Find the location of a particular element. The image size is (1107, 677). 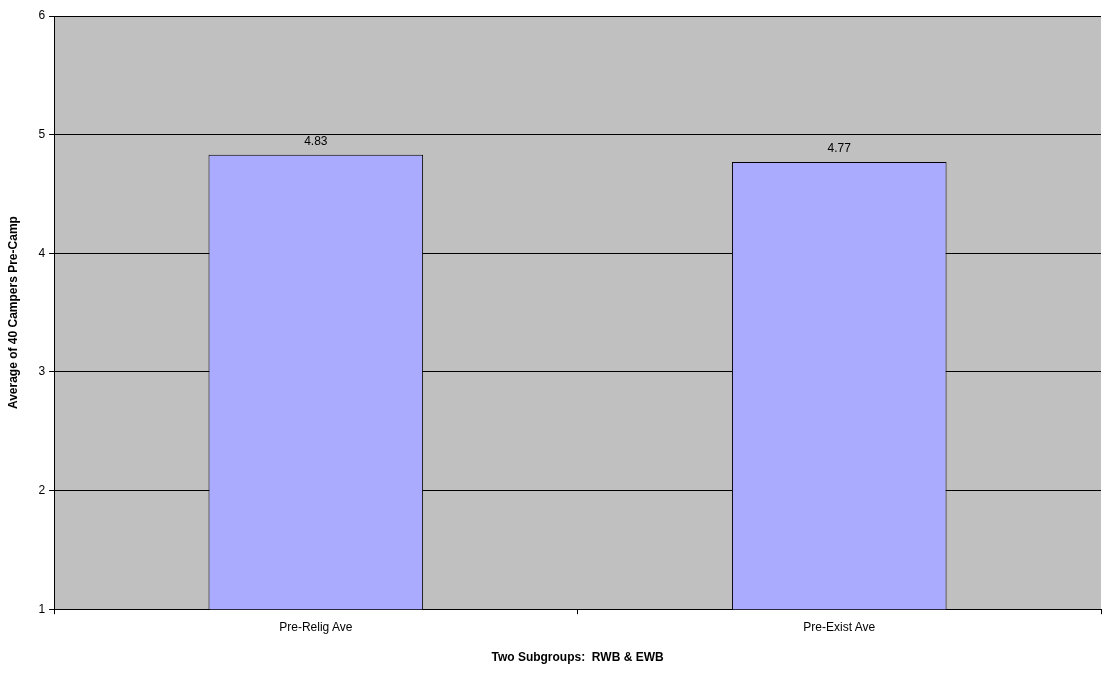

data-label: 4.77 is located at coordinates (839, 148).